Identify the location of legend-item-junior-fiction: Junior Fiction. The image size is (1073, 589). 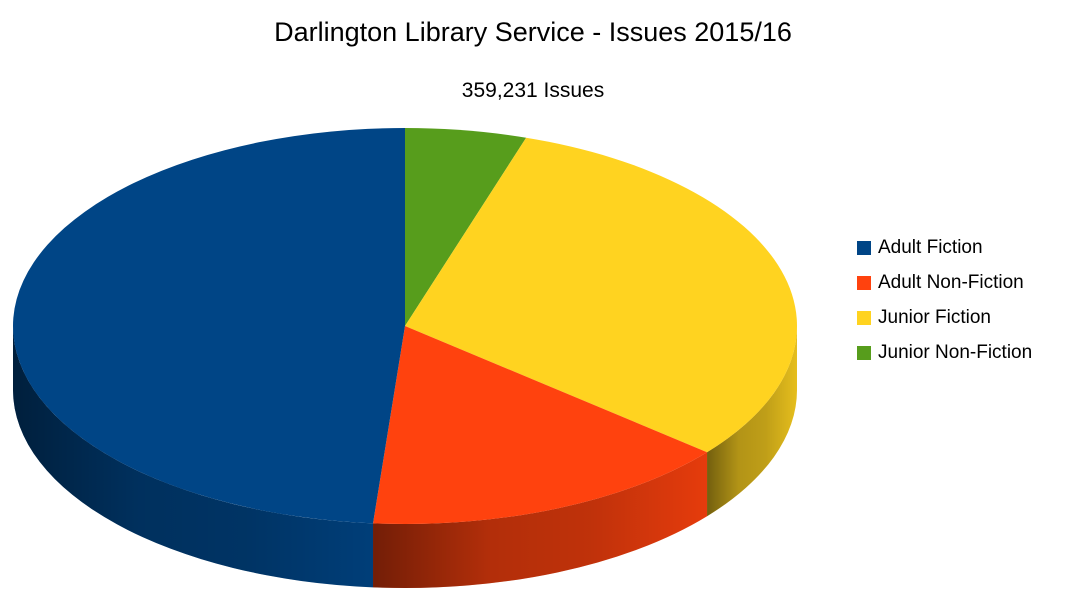
(944, 317).